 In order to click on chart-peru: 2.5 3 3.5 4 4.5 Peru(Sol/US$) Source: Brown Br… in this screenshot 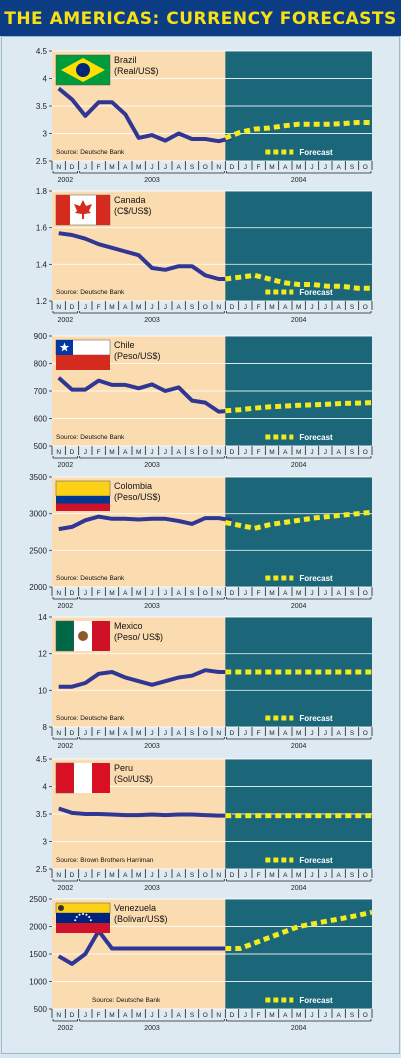, I will do `click(204, 823)`.